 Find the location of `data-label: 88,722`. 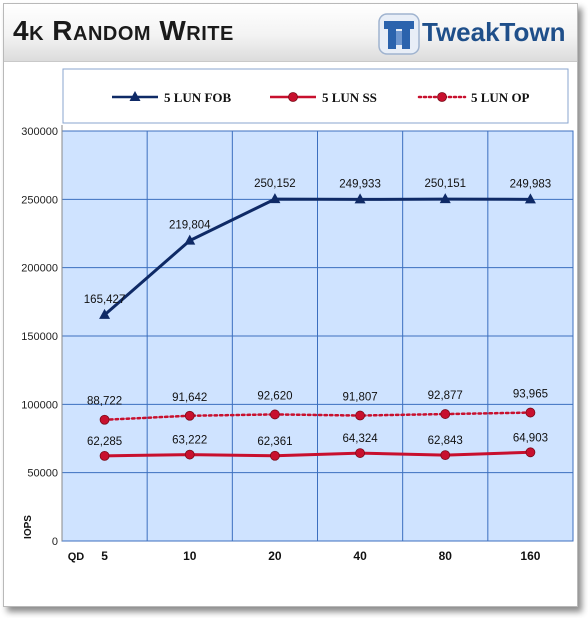

data-label: 88,722 is located at coordinates (104, 402).